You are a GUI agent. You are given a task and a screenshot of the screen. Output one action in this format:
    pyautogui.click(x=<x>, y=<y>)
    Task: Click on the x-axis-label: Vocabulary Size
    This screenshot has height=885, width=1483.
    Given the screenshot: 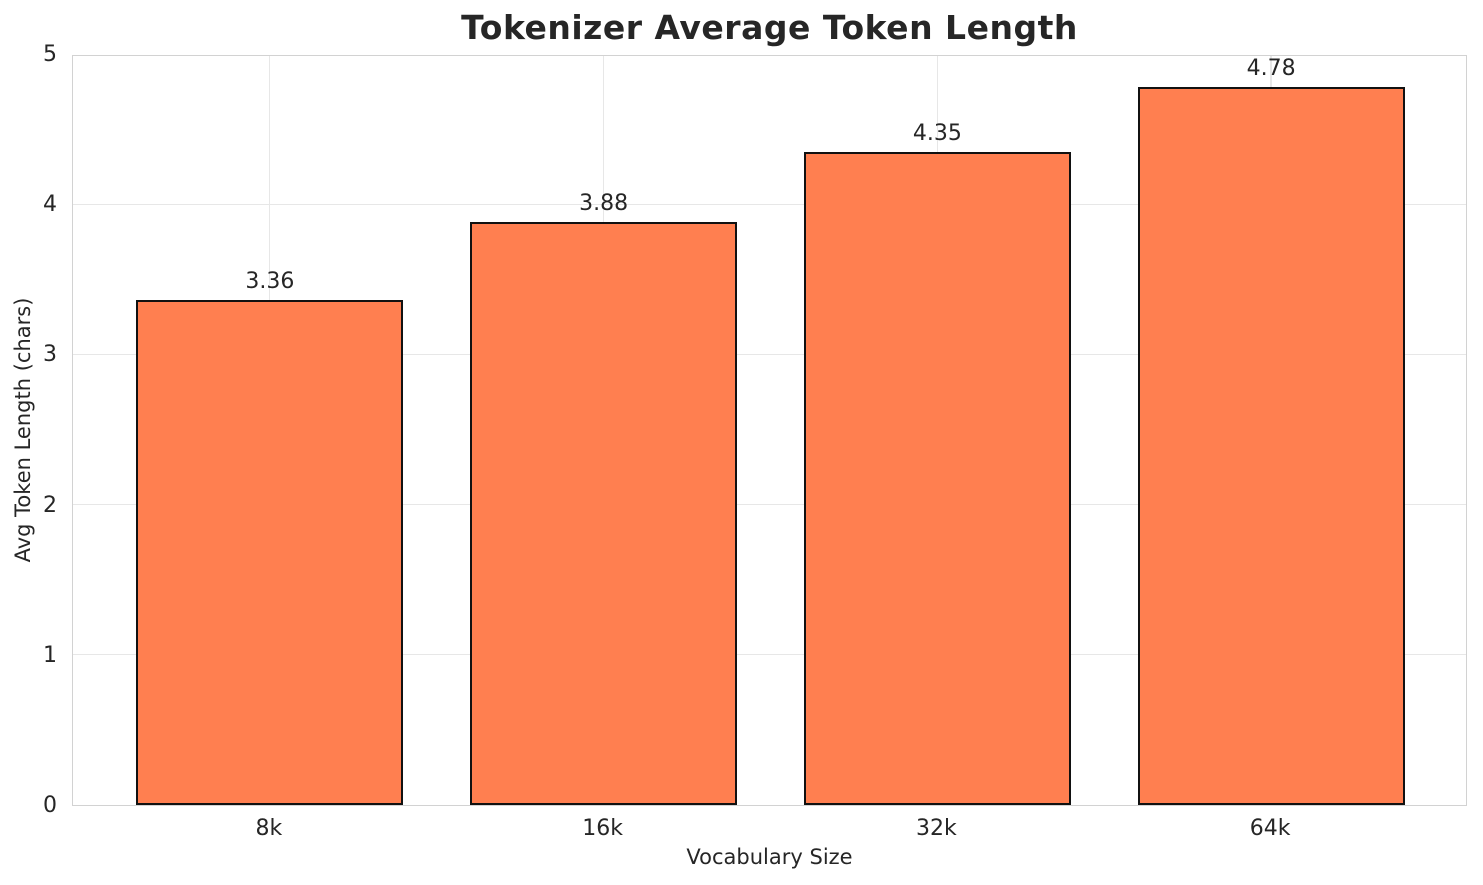 What is the action you would take?
    pyautogui.click(x=769, y=857)
    